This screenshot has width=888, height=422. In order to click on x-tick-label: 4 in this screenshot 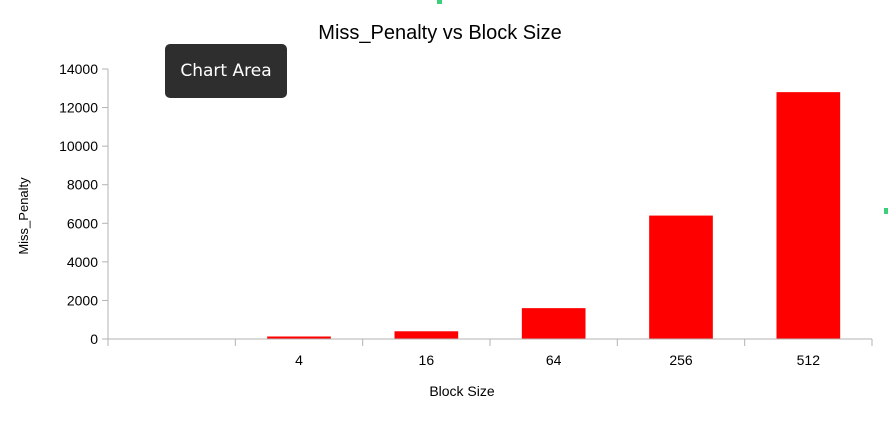, I will do `click(299, 360)`.